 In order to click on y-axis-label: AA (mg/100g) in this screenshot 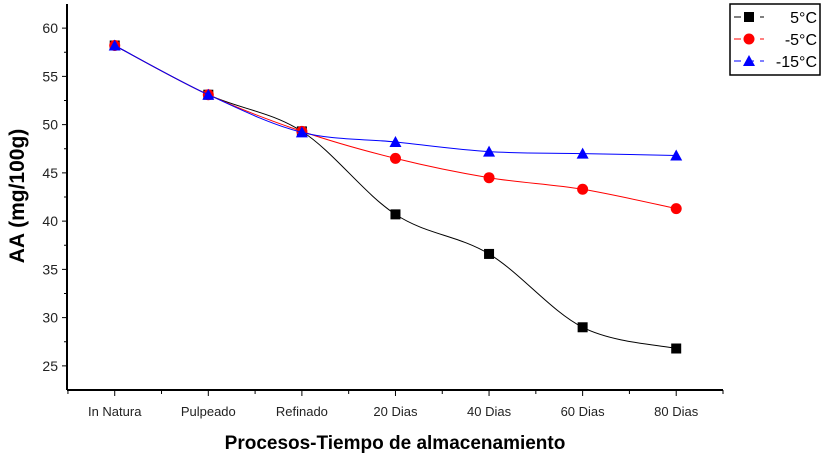, I will do `click(17, 196)`.